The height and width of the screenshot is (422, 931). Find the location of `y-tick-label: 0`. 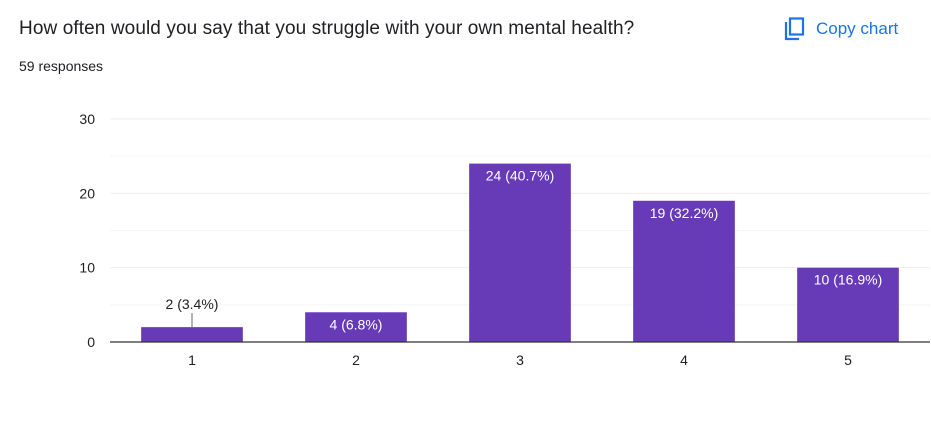

y-tick-label: 0 is located at coordinates (91, 342).